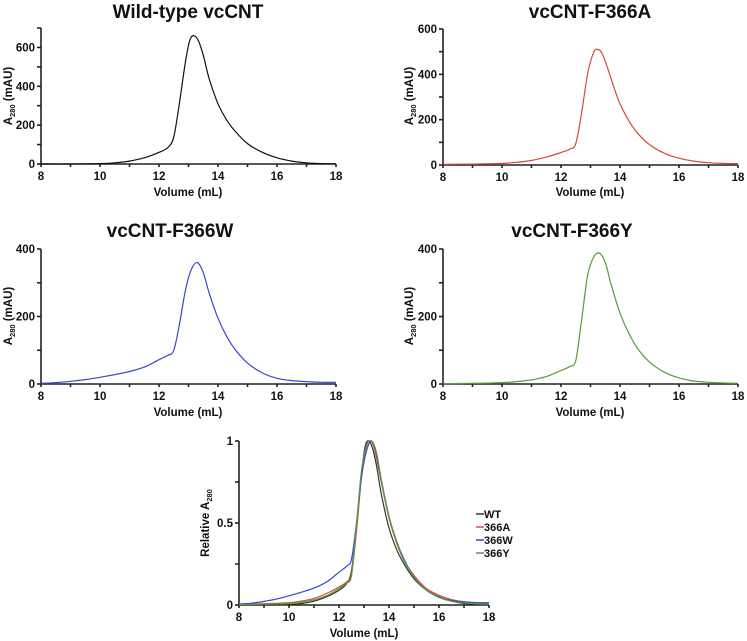 The height and width of the screenshot is (641, 747). What do you see at coordinates (188, 100) in the screenshot?
I see `series-line-wild-type-vccnt` at bounding box center [188, 100].